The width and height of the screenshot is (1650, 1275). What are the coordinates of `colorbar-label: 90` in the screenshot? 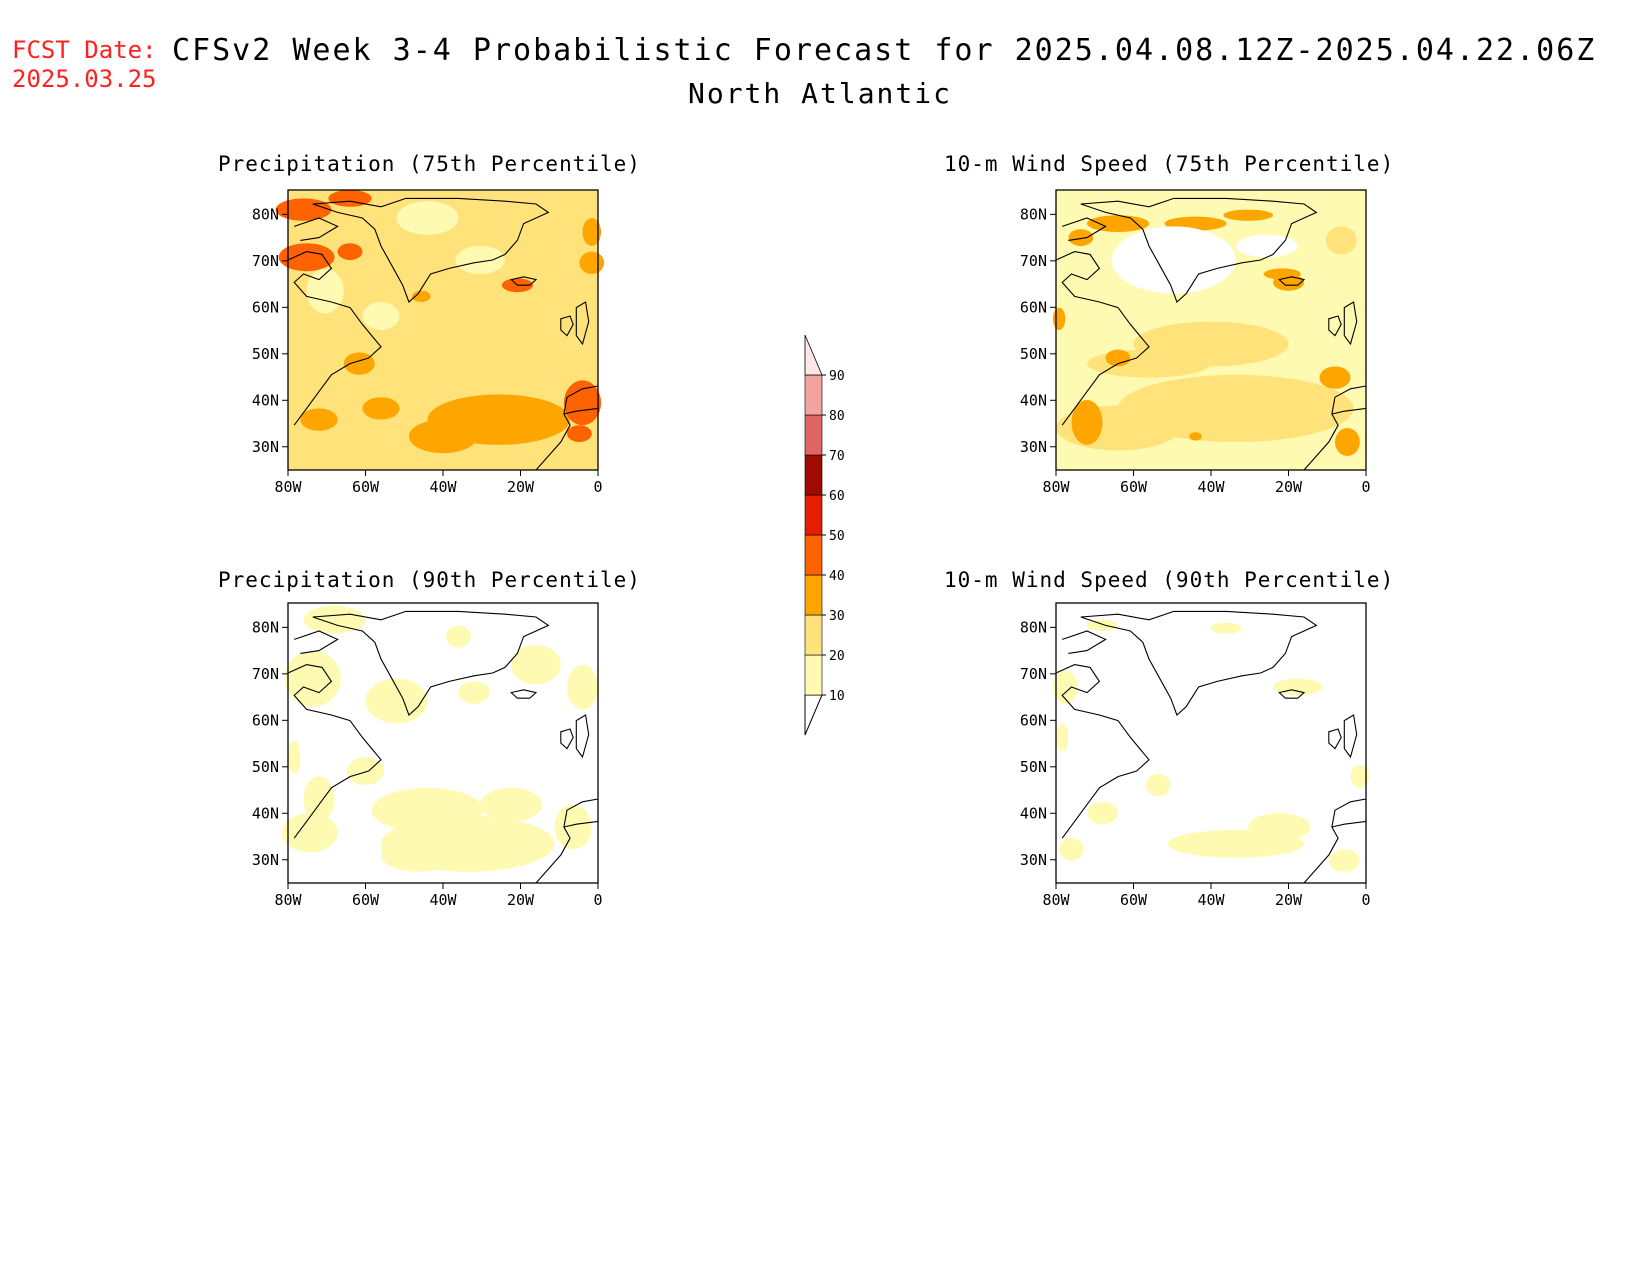 It's located at (837, 376).